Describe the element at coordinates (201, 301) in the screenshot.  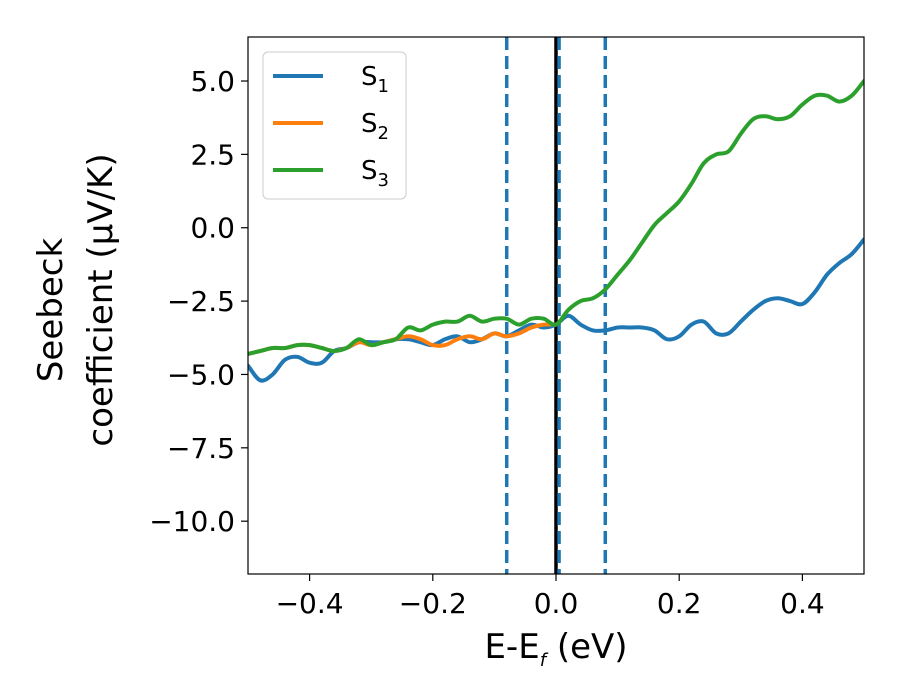
I see `y-tick-label: −2.5` at that location.